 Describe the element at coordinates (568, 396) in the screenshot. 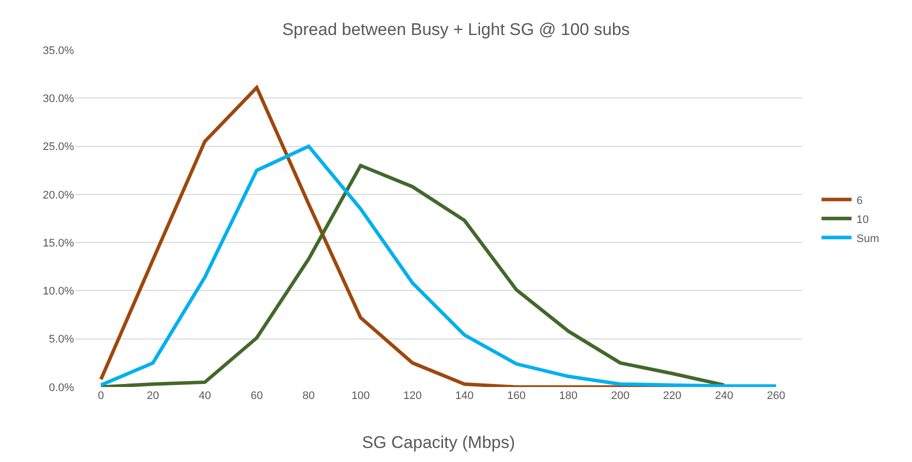

I see `x-tick-label: 180` at that location.